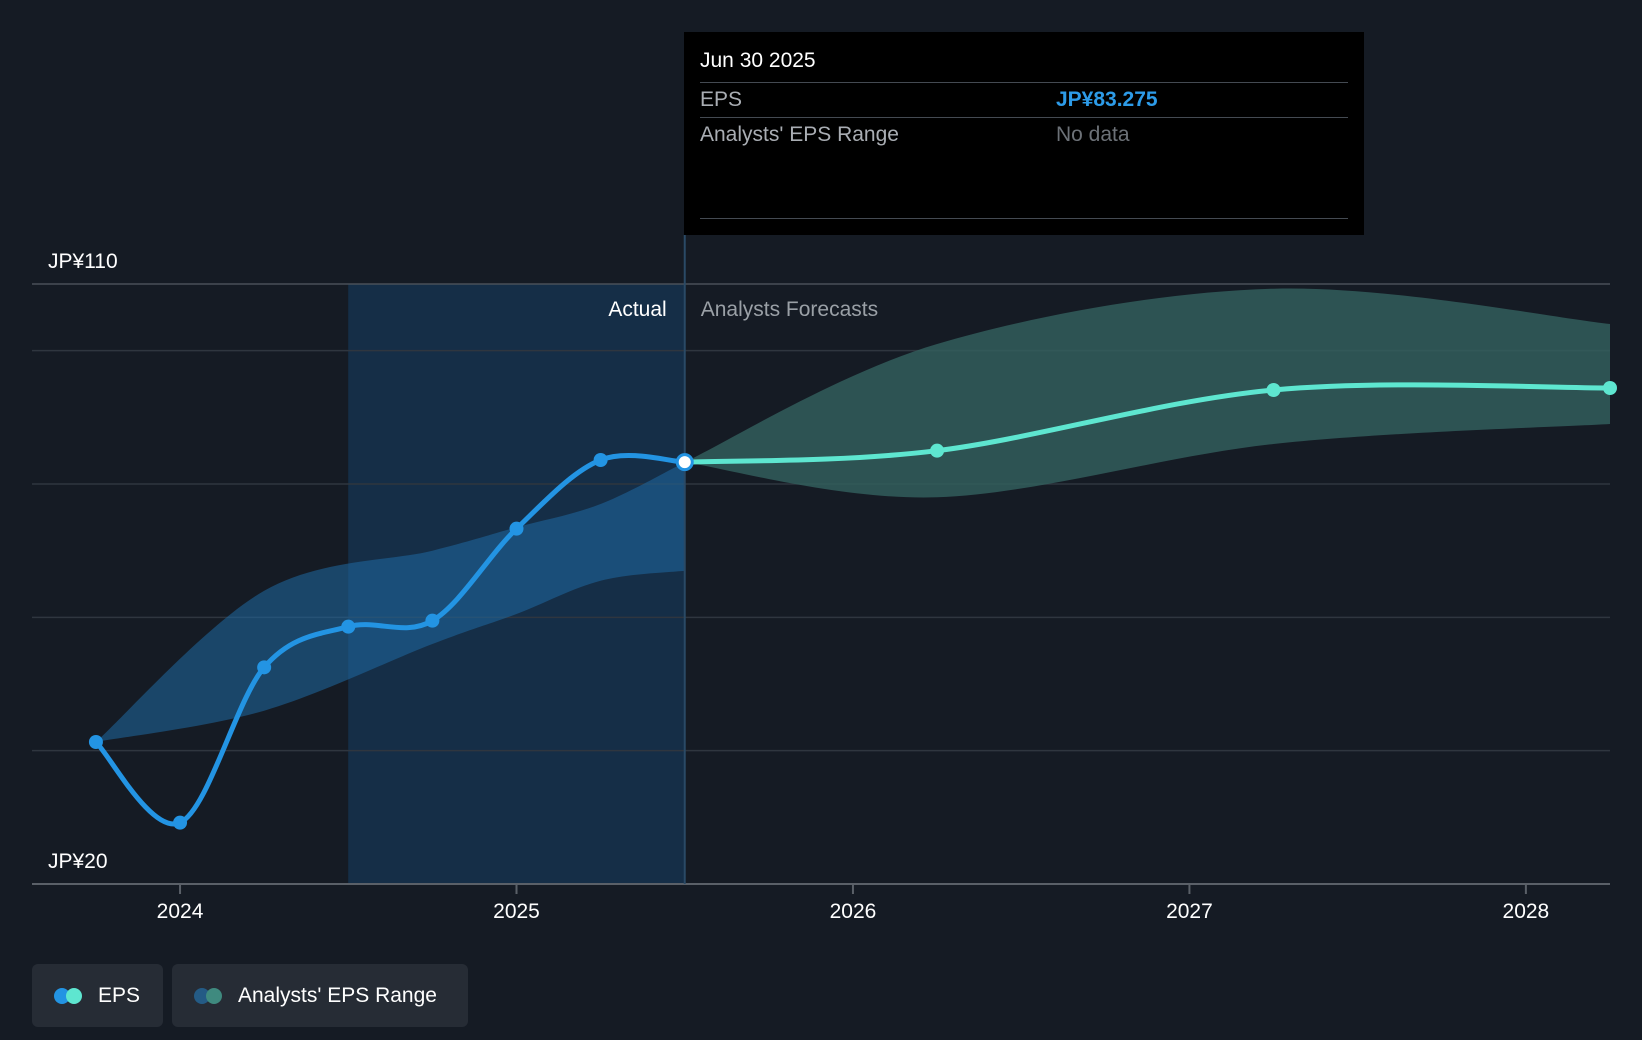  I want to click on eps-selected-point, so click(684, 462).